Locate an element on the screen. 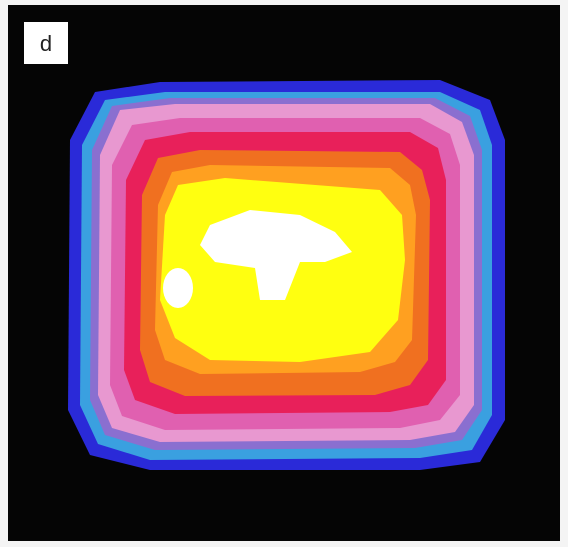 Image resolution: width=568 pixels, height=547 pixels. panel-label: d is located at coordinates (46, 43).